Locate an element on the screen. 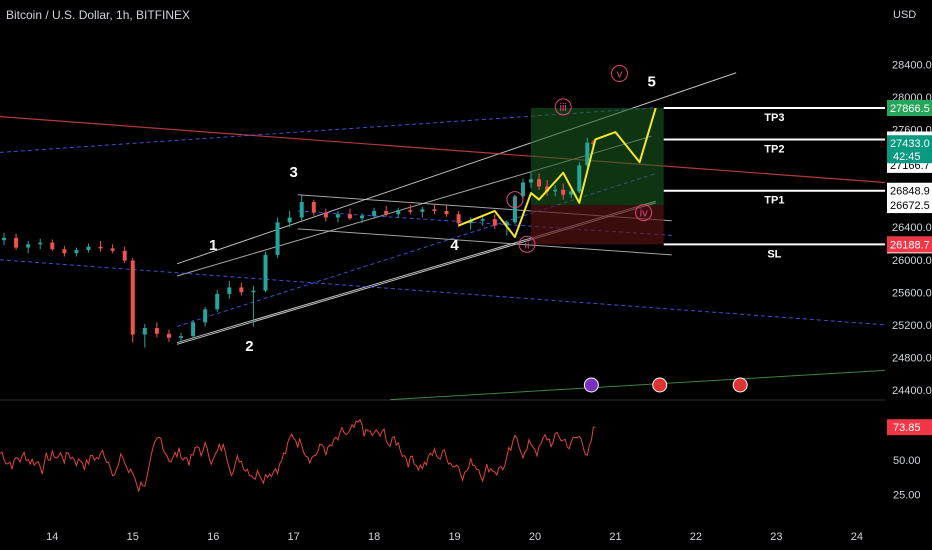 The height and width of the screenshot is (550, 932). x-tick-24: 24 is located at coordinates (857, 537).